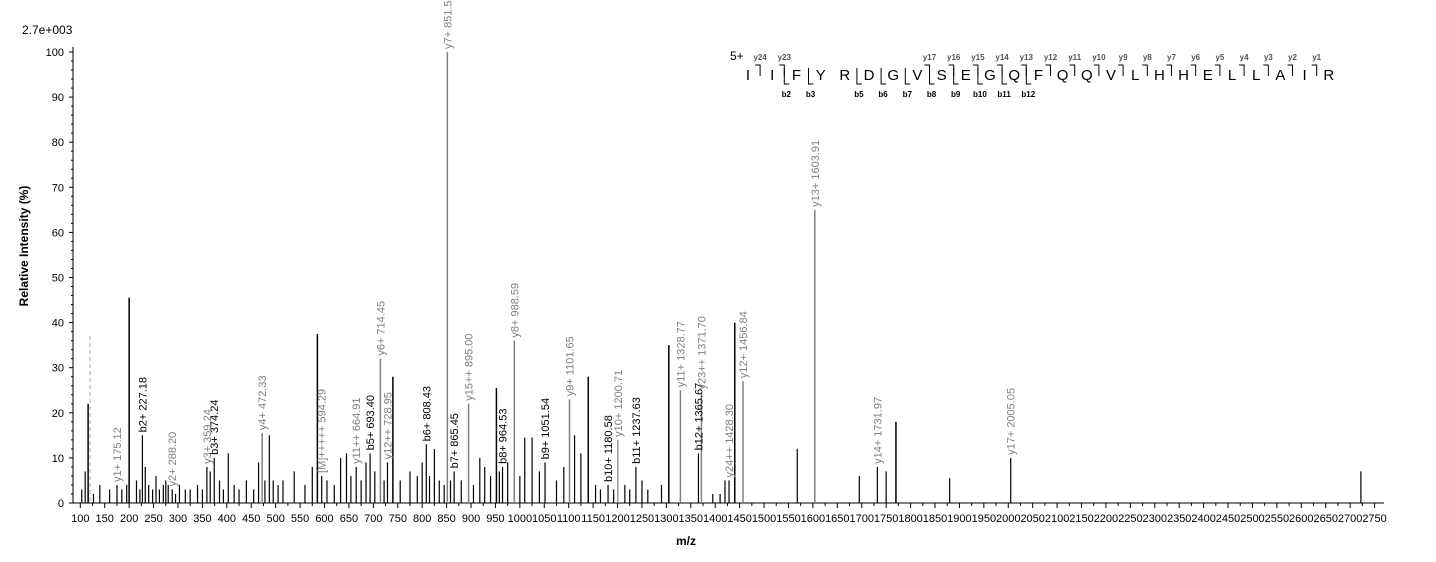 The width and height of the screenshot is (1436, 562). What do you see at coordinates (263, 402) in the screenshot?
I see `peak-label: y4+ 472.33` at bounding box center [263, 402].